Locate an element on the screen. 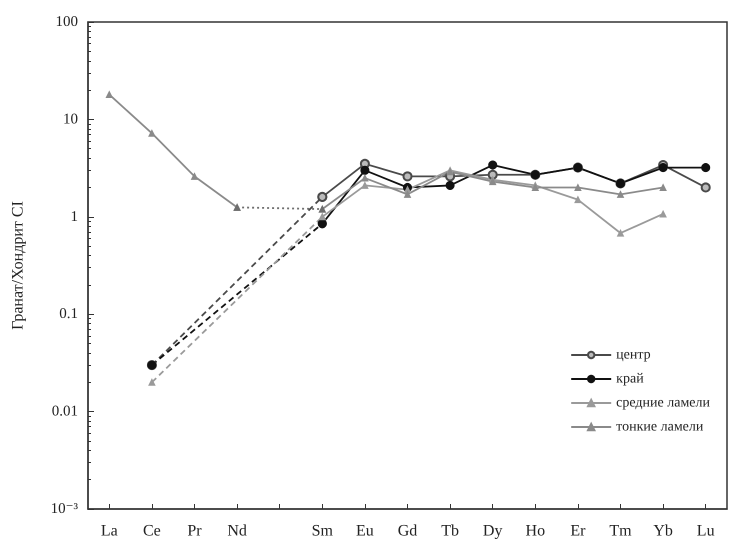 The width and height of the screenshot is (735, 549). x-tick-label: Gd is located at coordinates (408, 531).